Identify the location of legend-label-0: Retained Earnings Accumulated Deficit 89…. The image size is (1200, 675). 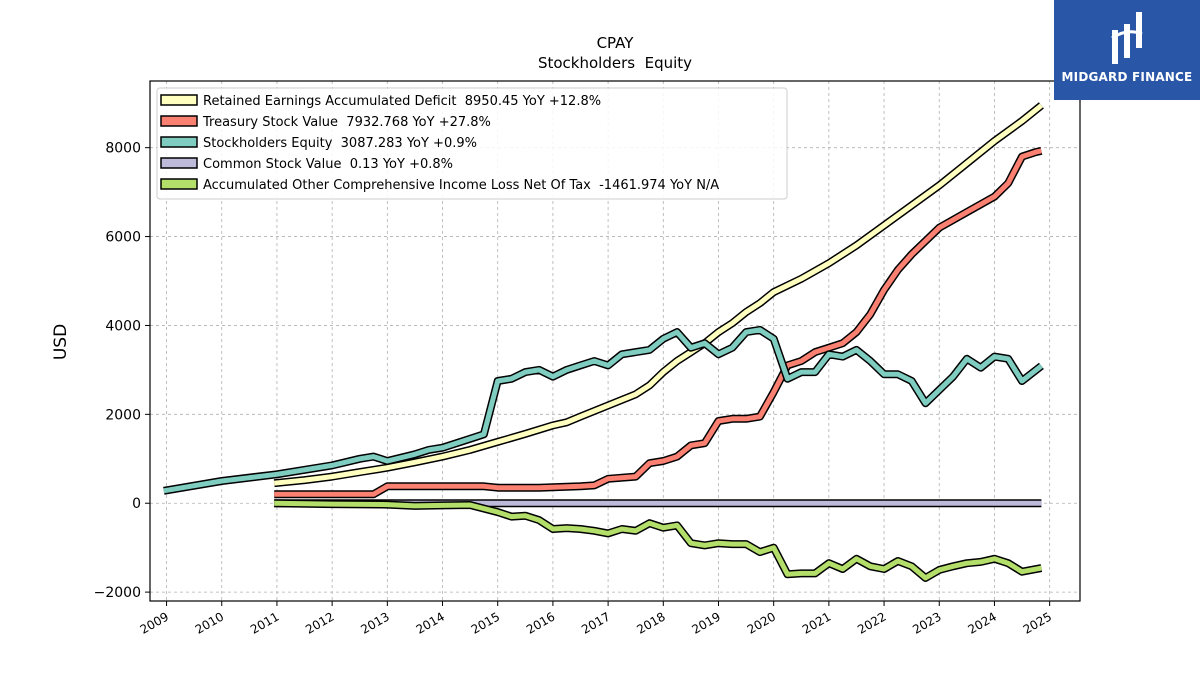
(402, 101).